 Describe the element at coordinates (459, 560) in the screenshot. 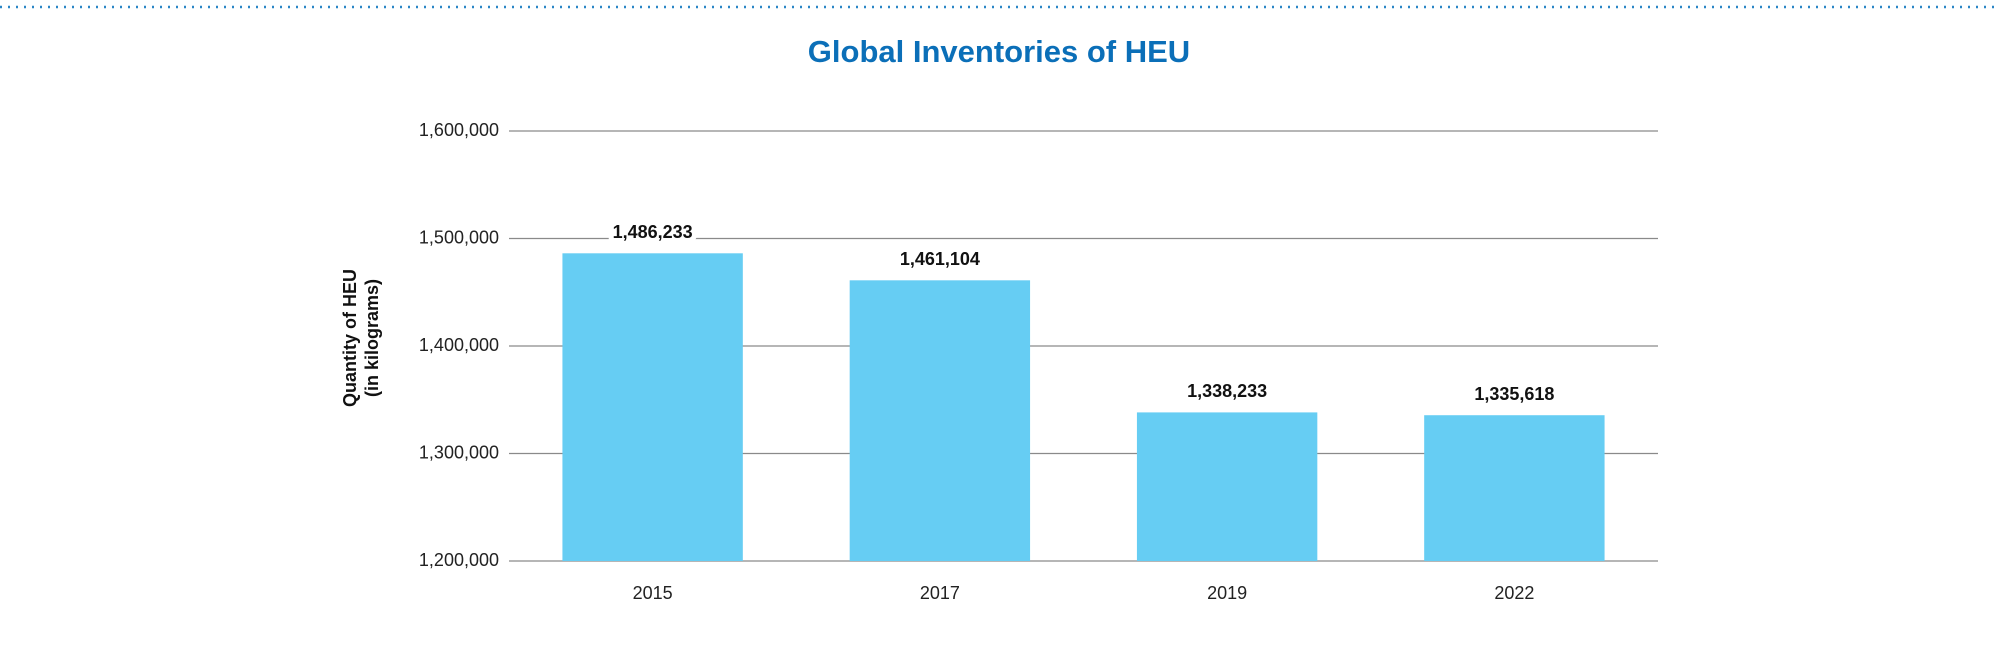

I see `y-tick-label: 1,200,000` at that location.